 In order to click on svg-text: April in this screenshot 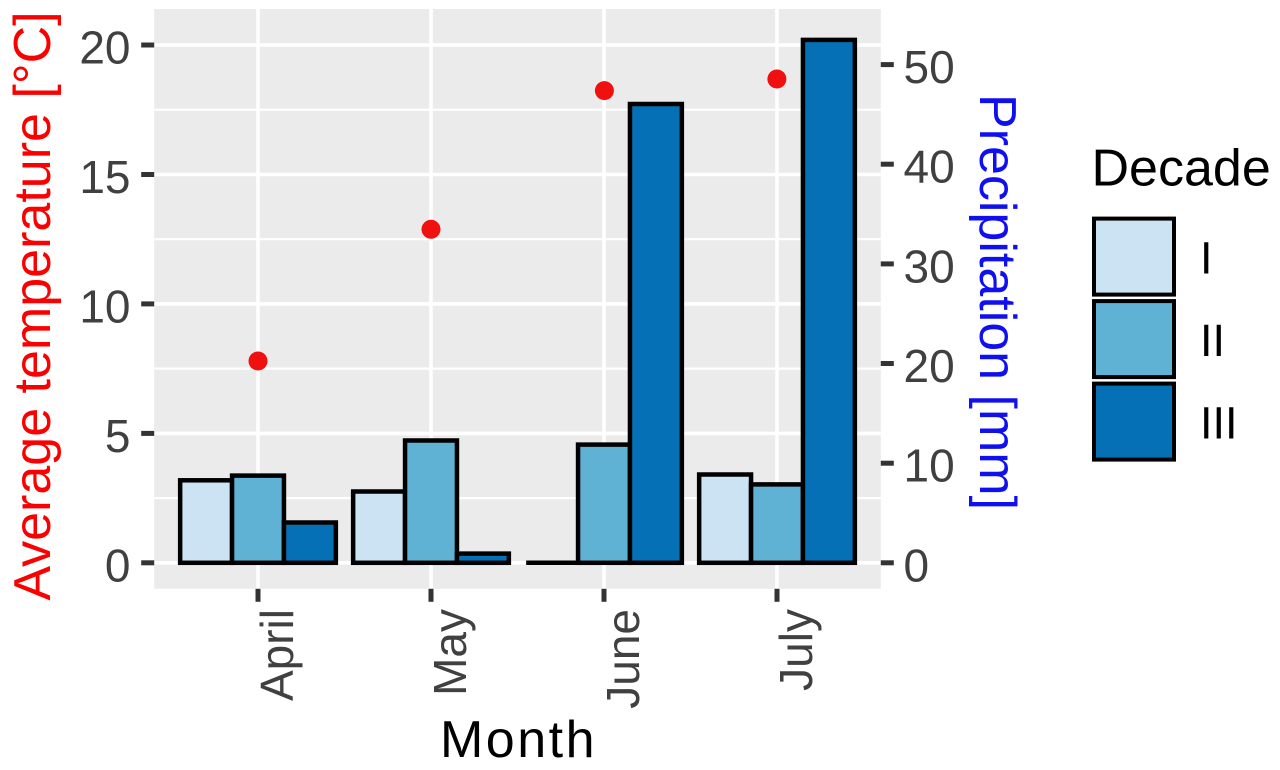, I will do `click(277, 655)`.